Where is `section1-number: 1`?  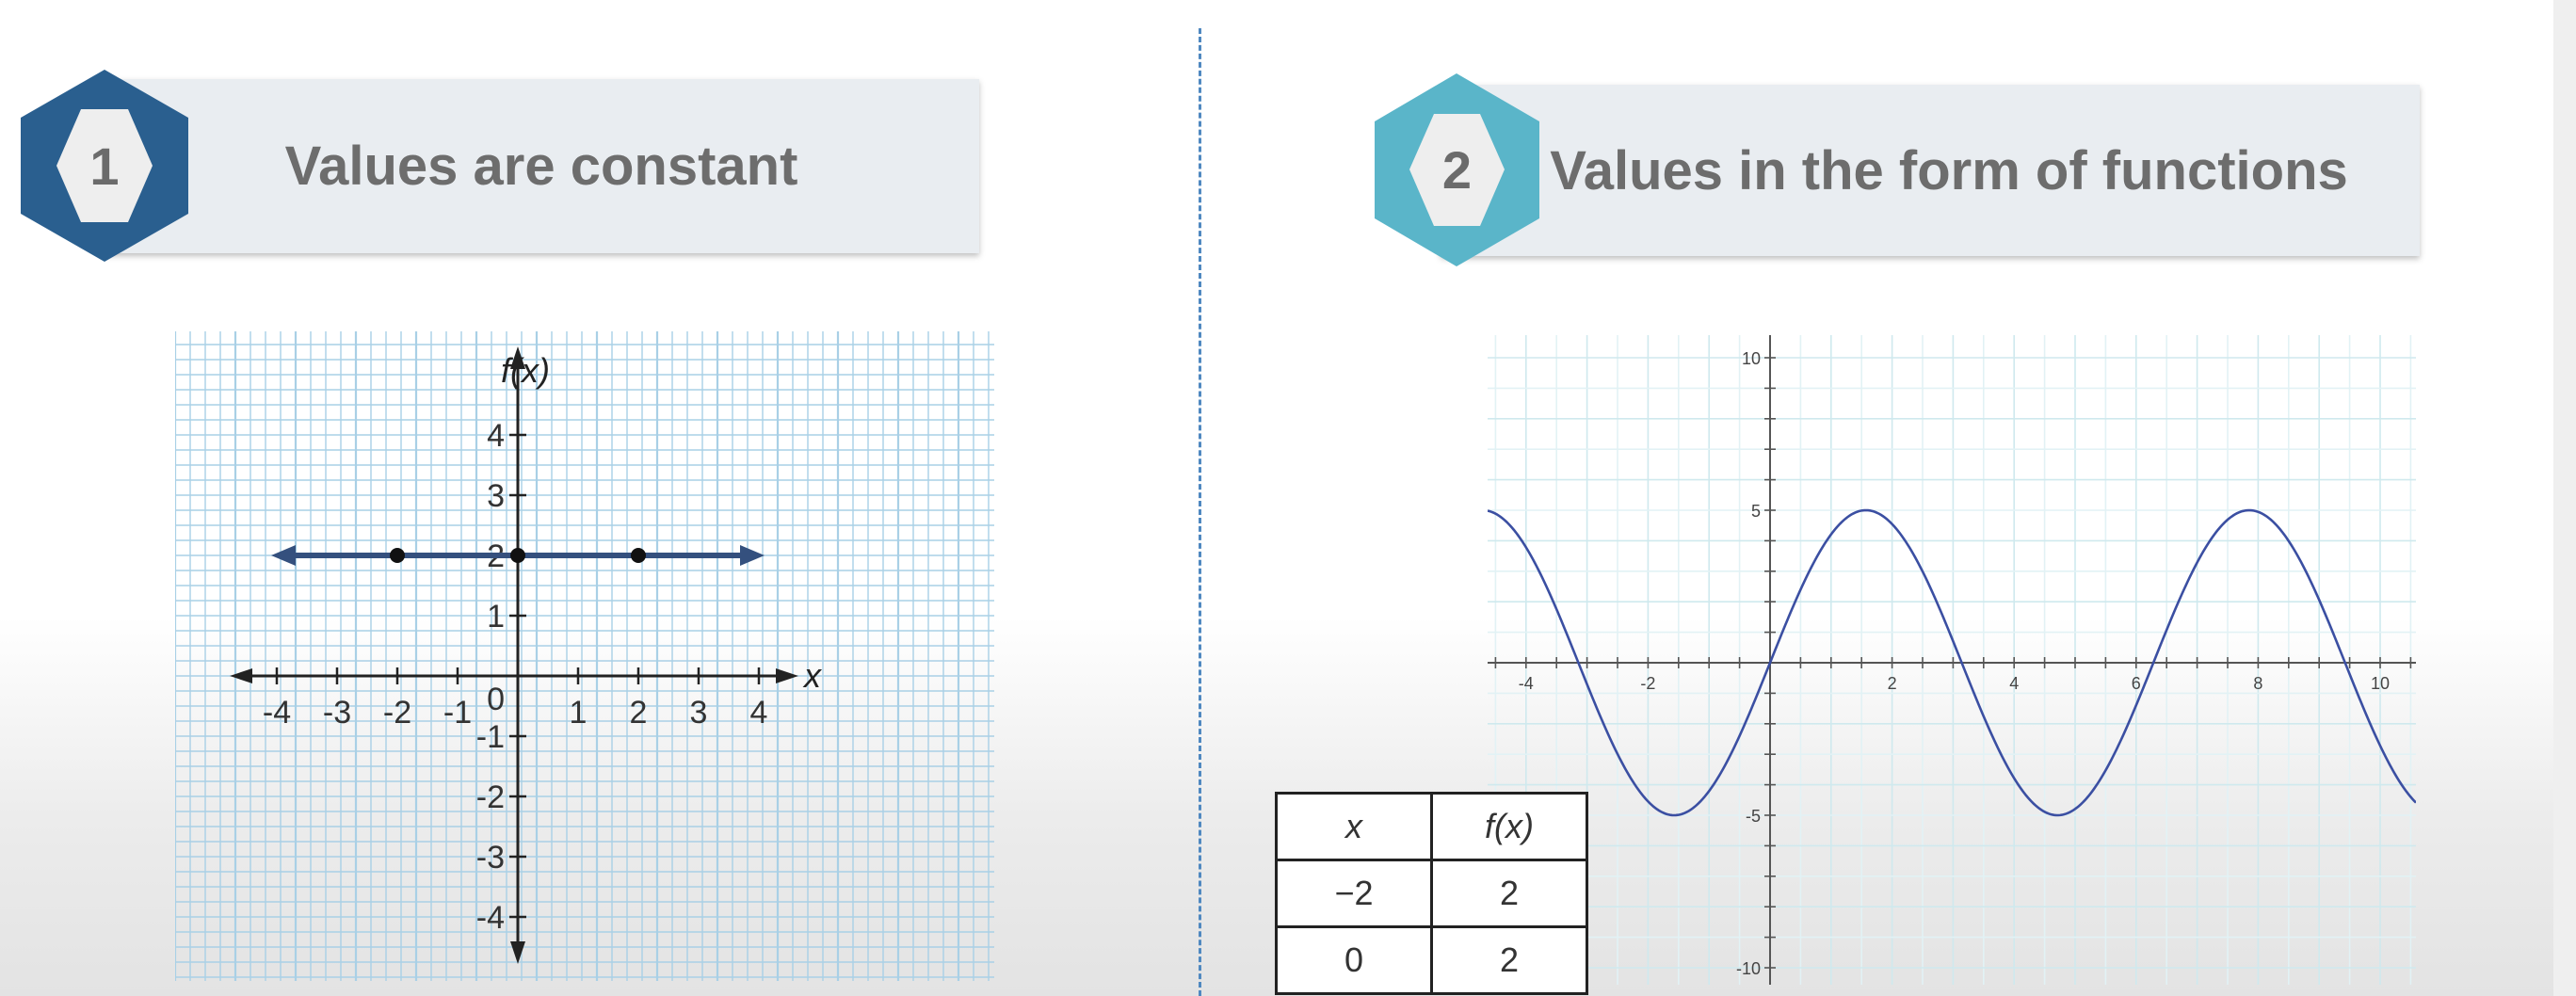
section1-number: 1 is located at coordinates (104, 166).